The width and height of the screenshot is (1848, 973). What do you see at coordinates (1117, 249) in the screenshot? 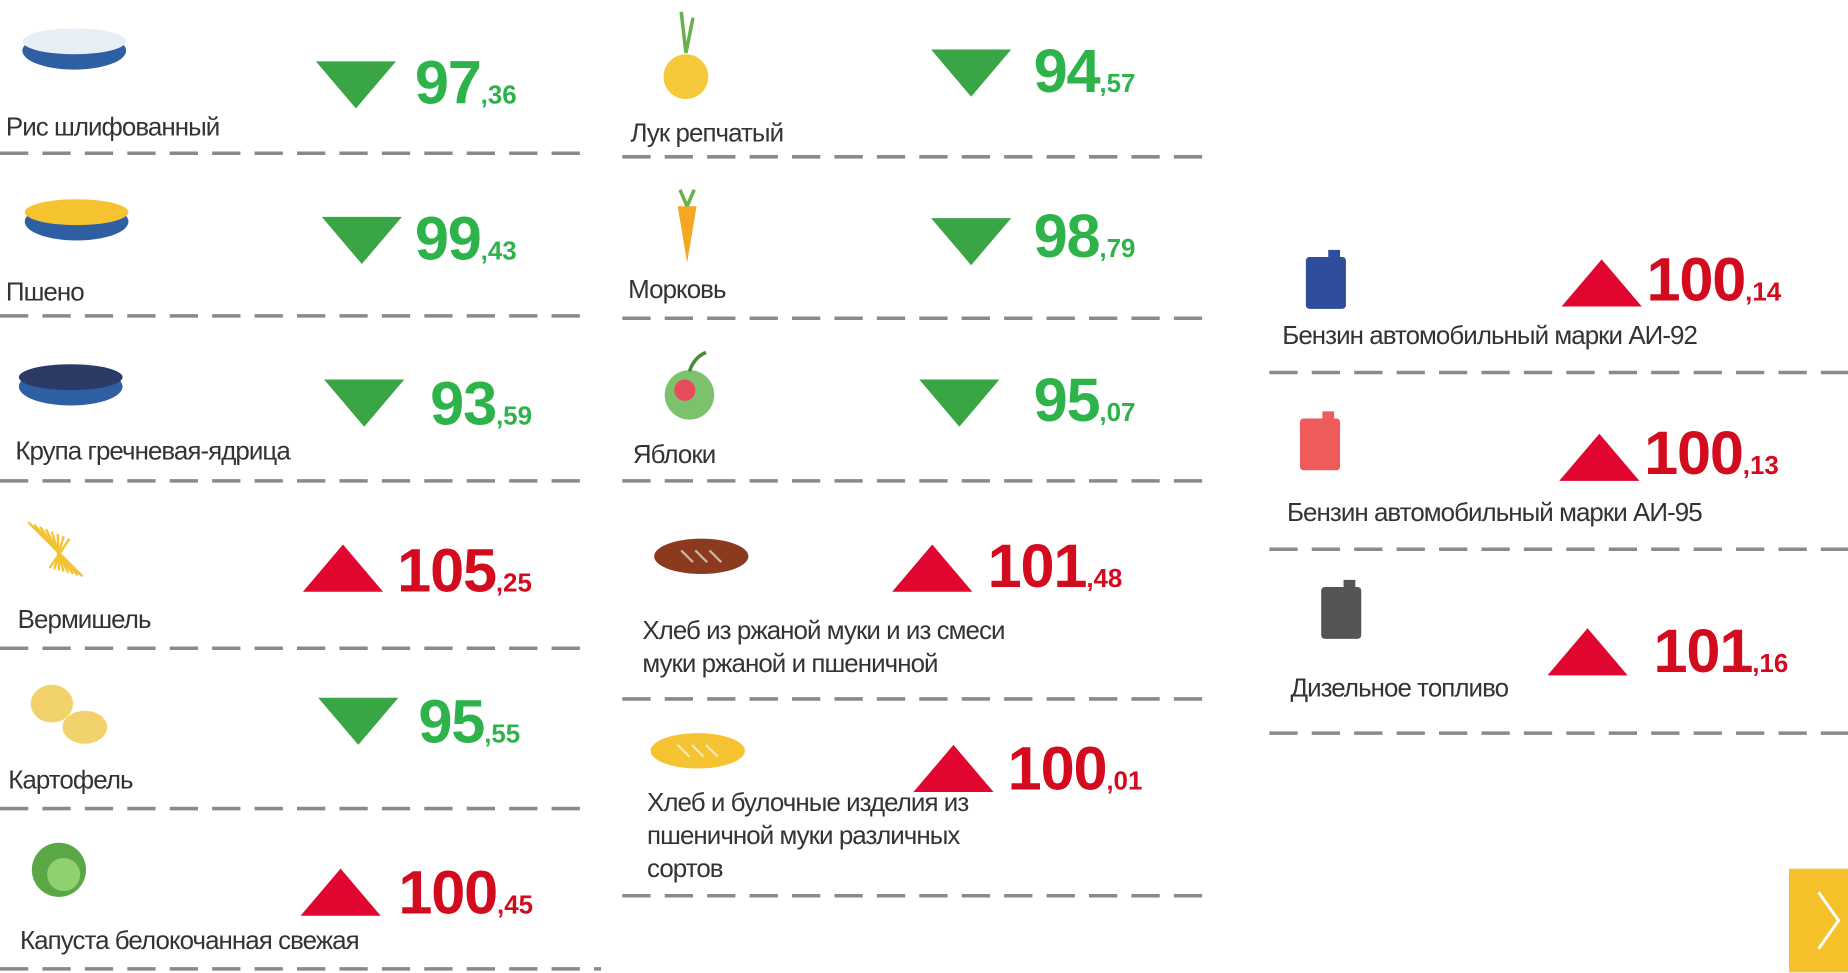
I see `index-frac: ,79` at bounding box center [1117, 249].